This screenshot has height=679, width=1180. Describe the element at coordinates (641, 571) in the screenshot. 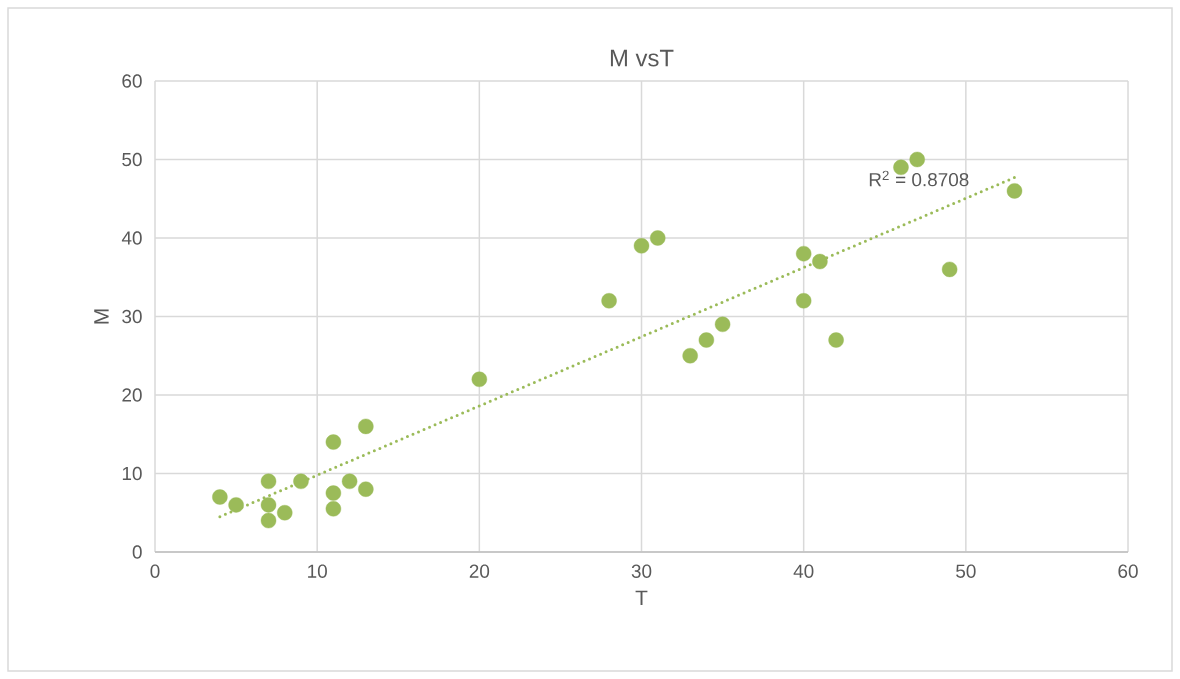

I see `x-tick-label: 30` at that location.